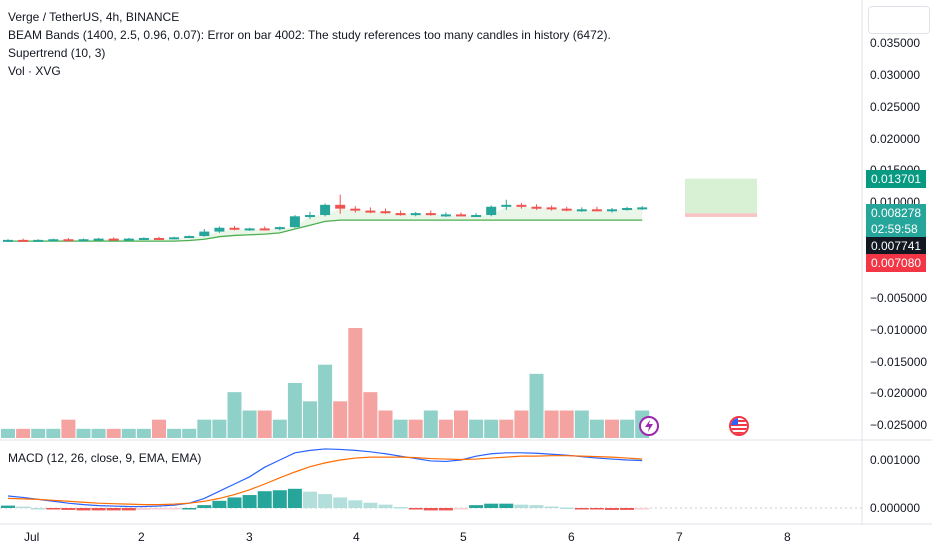  I want to click on lightning-icon, so click(649, 426).